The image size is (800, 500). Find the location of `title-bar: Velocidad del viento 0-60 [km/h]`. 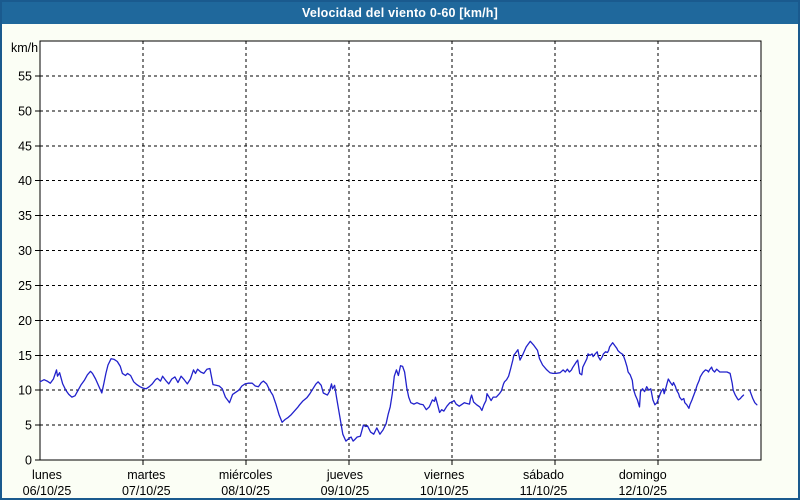

title-bar: Velocidad del viento 0-60 [km/h] is located at coordinates (400, 13).